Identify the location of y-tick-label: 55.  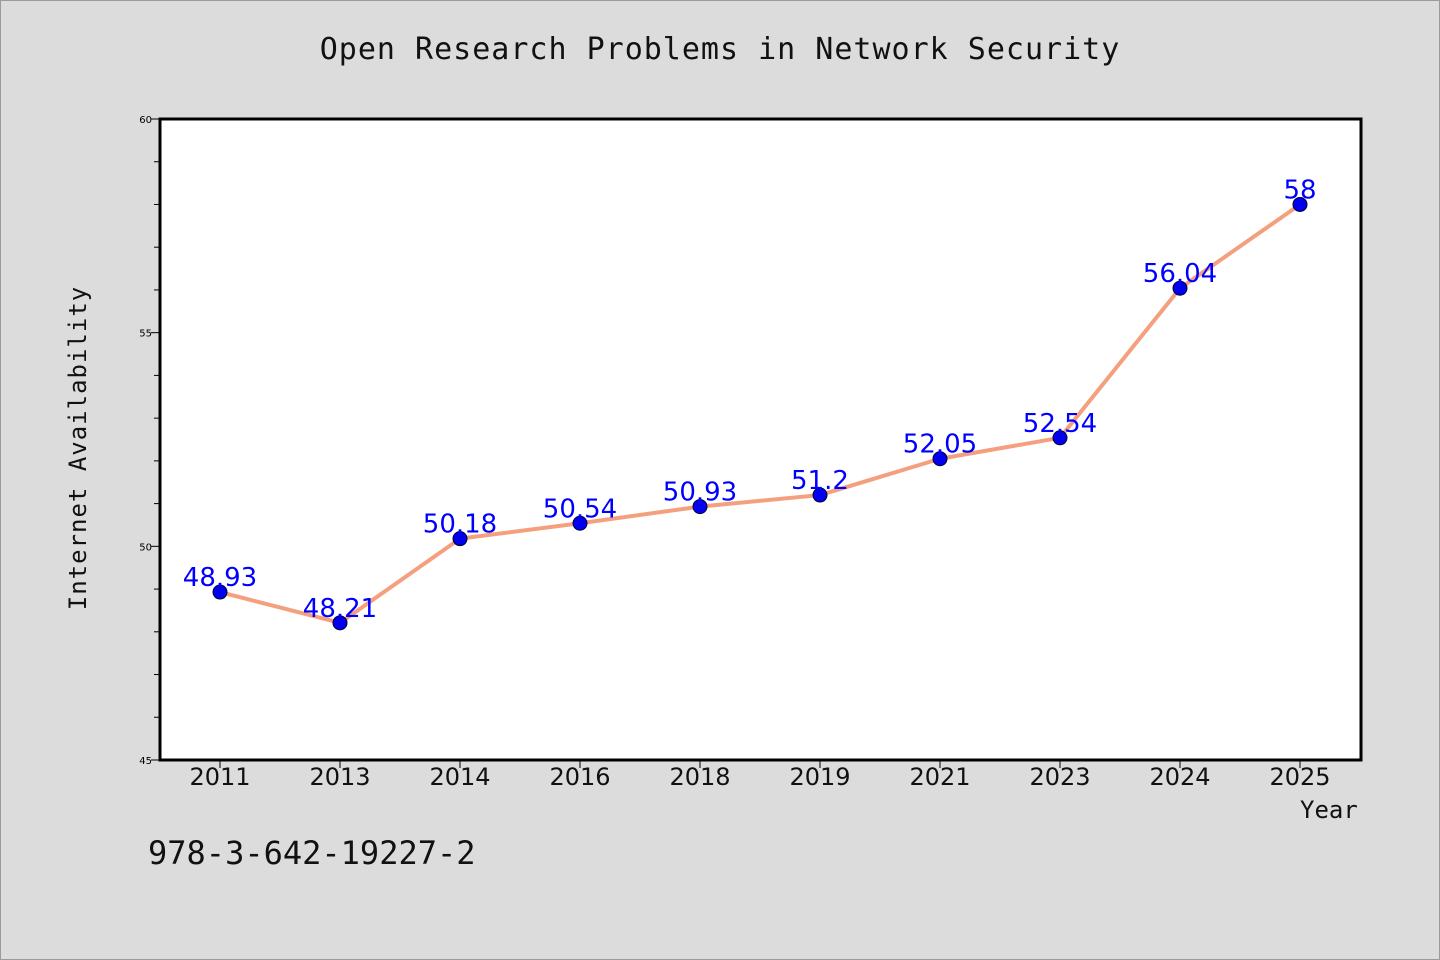
(145, 334).